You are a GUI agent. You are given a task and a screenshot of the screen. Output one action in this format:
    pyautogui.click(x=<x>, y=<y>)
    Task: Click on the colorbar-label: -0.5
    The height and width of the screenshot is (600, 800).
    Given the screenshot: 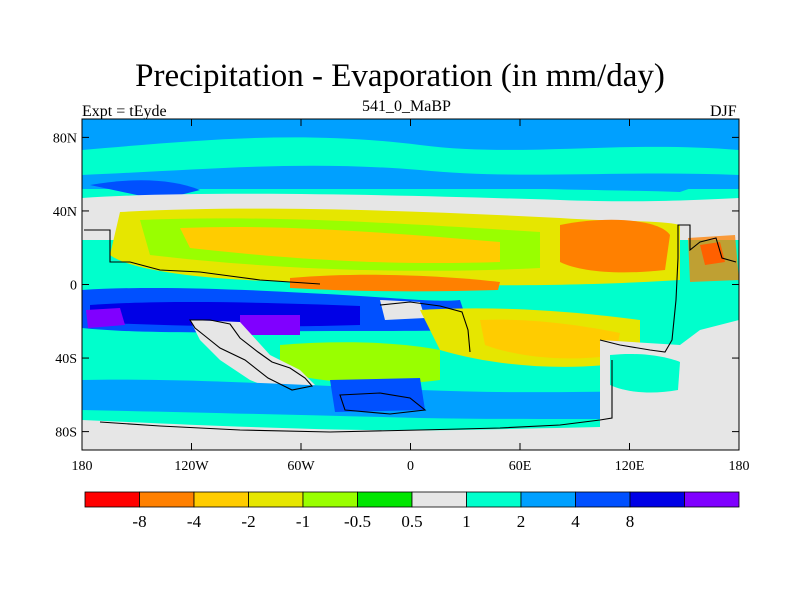 What is the action you would take?
    pyautogui.click(x=357, y=521)
    